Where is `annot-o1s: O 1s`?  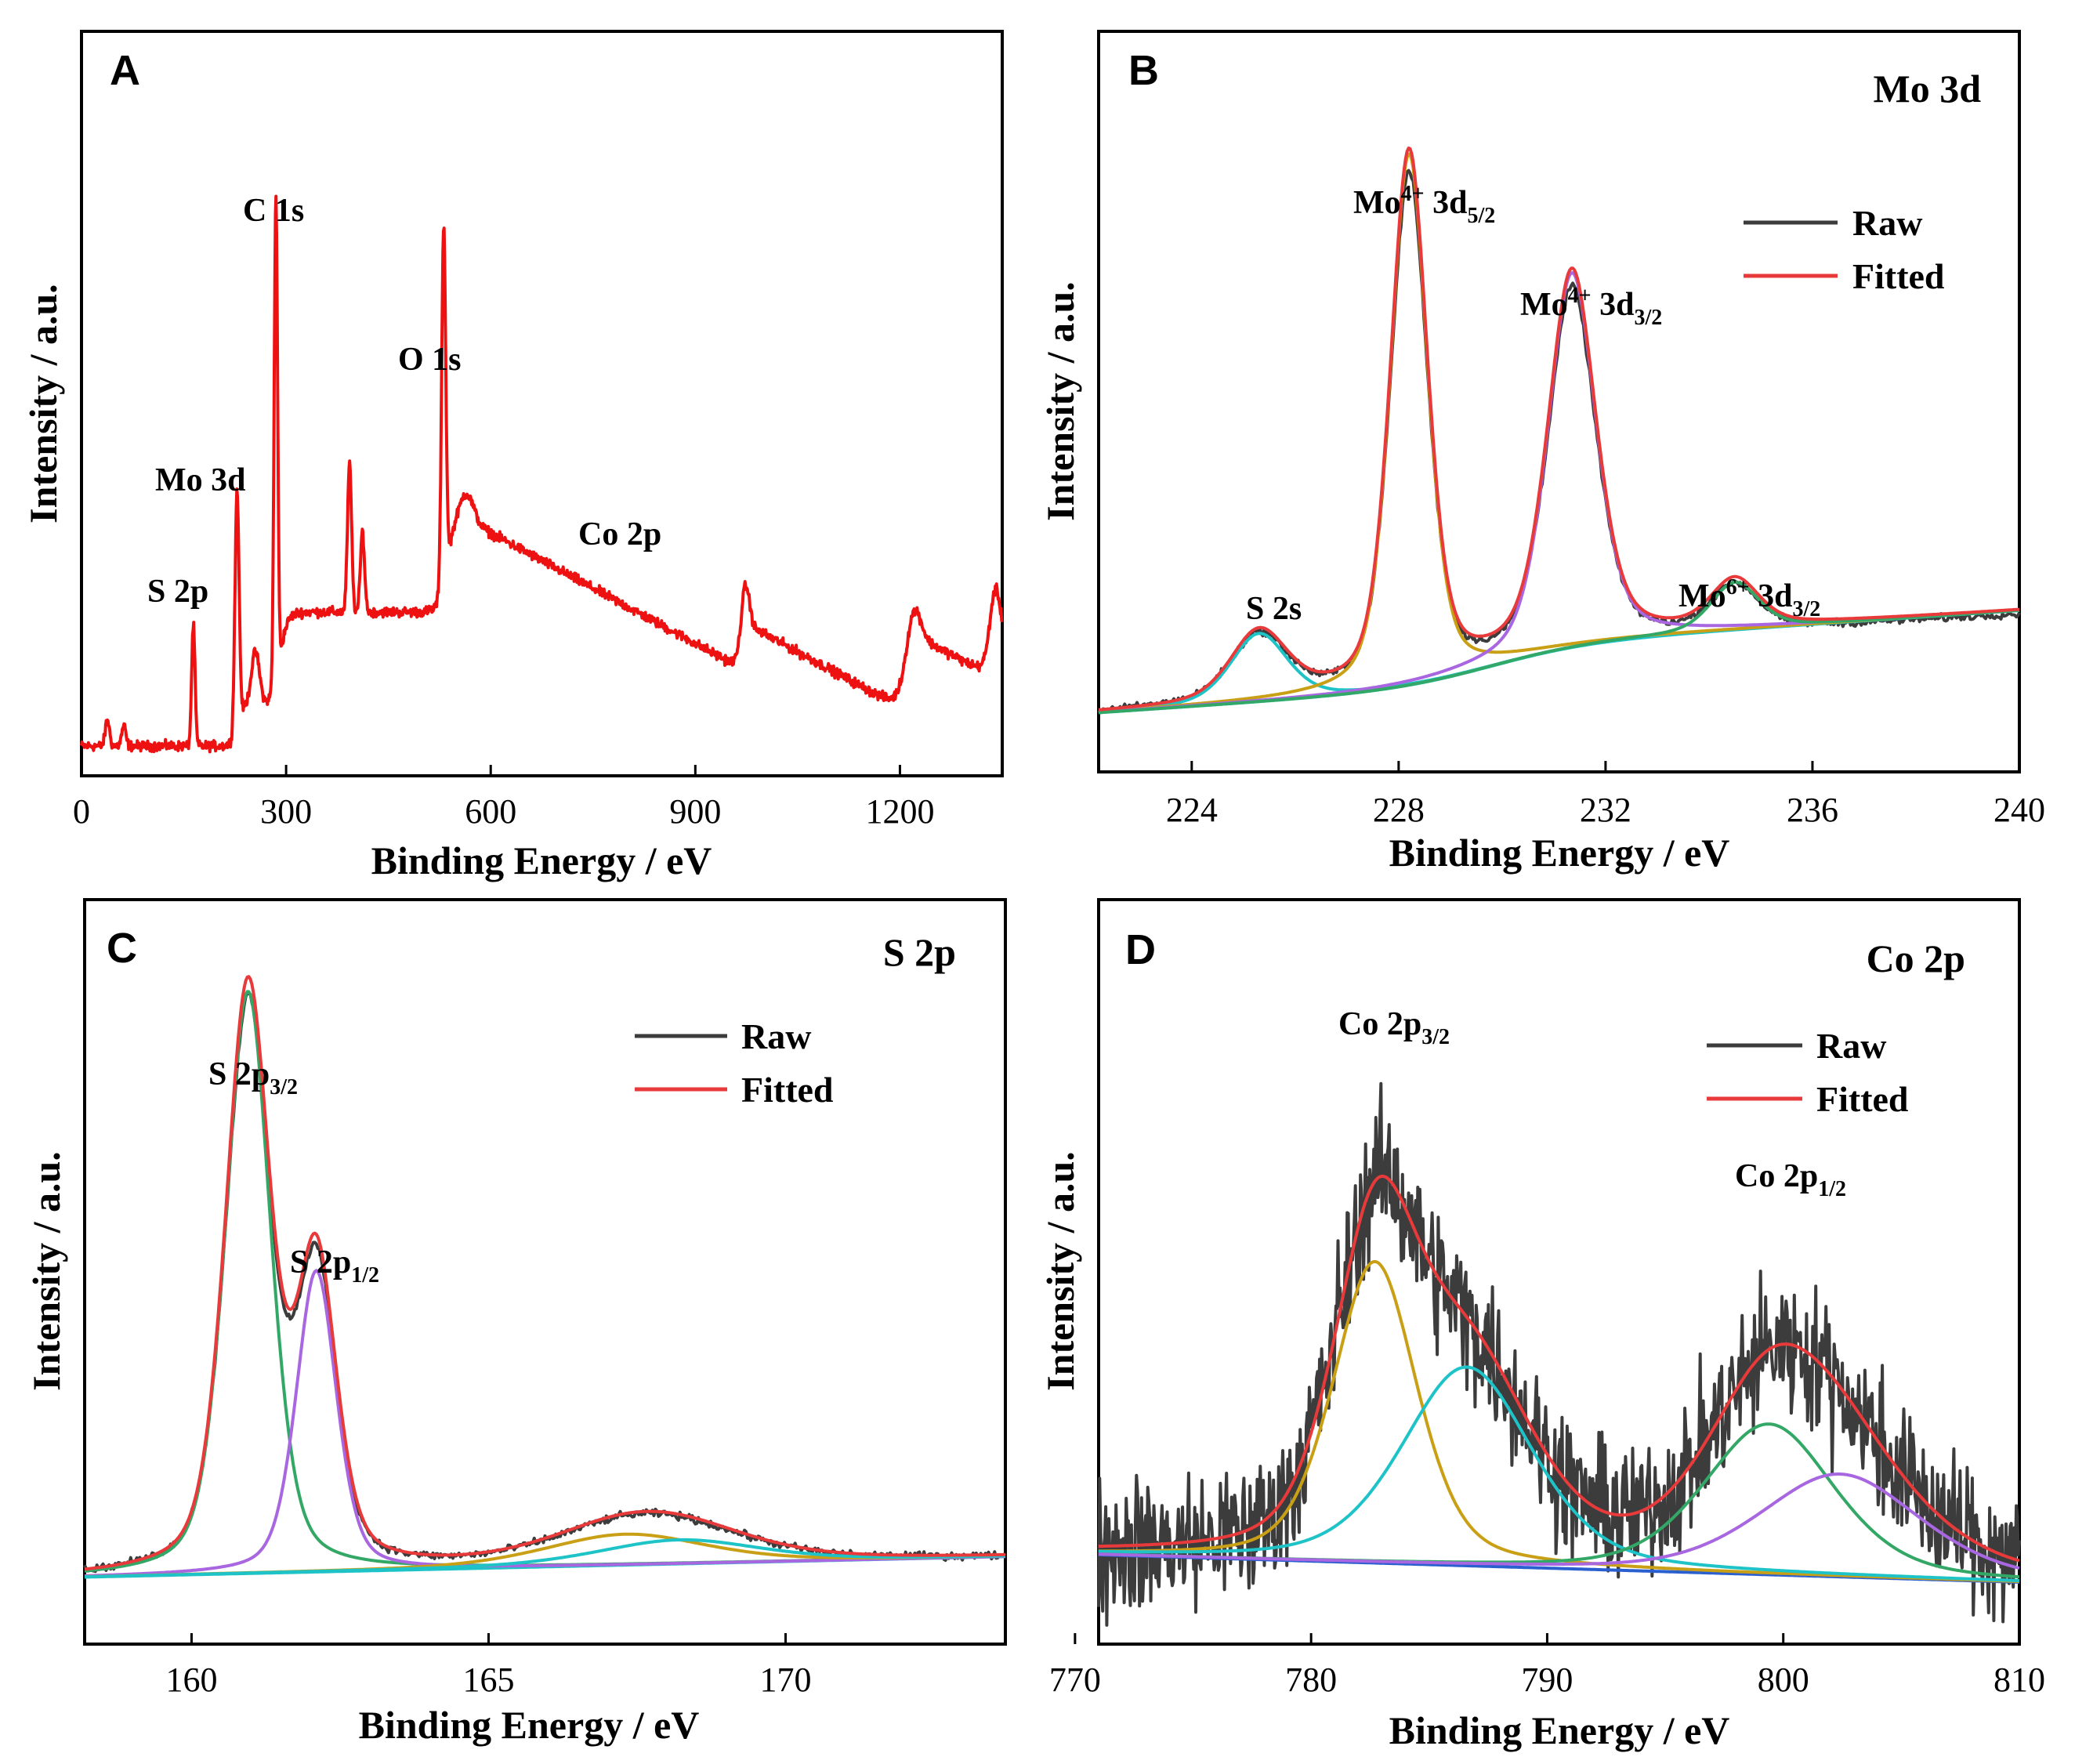 annot-o1s: O 1s is located at coordinates (430, 360).